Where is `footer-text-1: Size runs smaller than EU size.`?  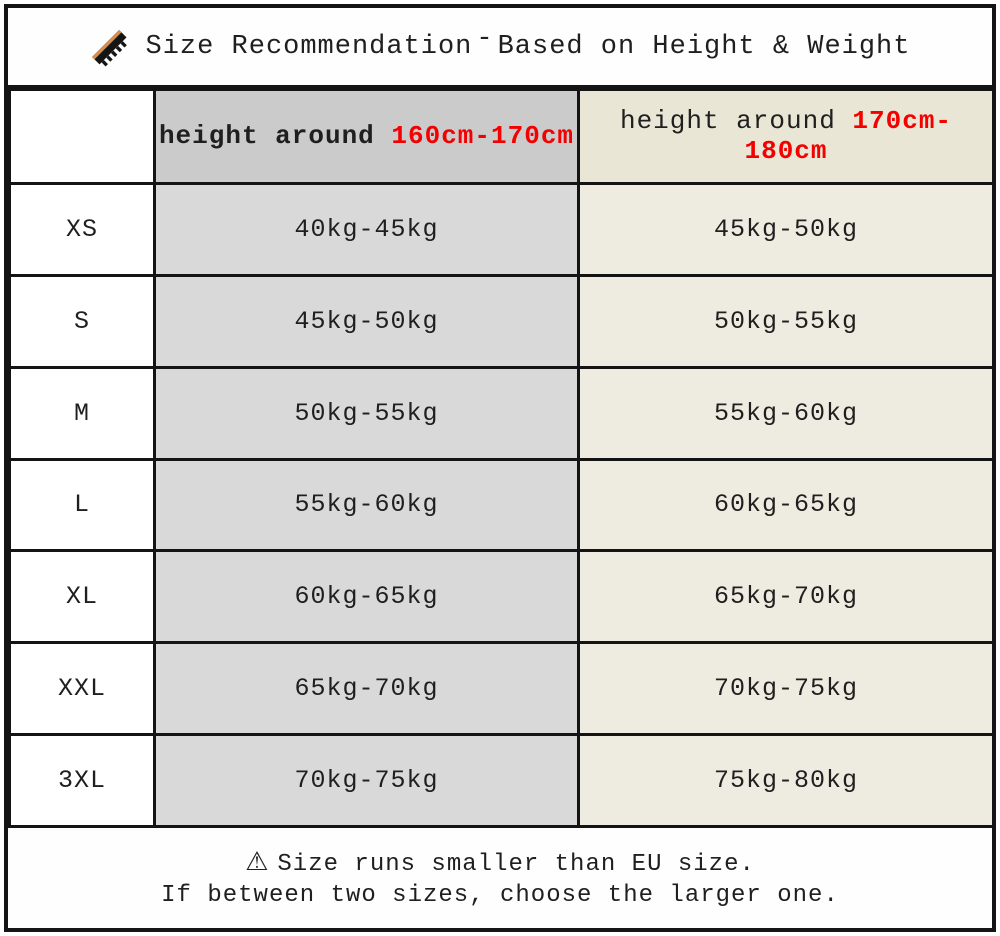 footer-text-1: Size runs smaller than EU size. is located at coordinates (516, 864).